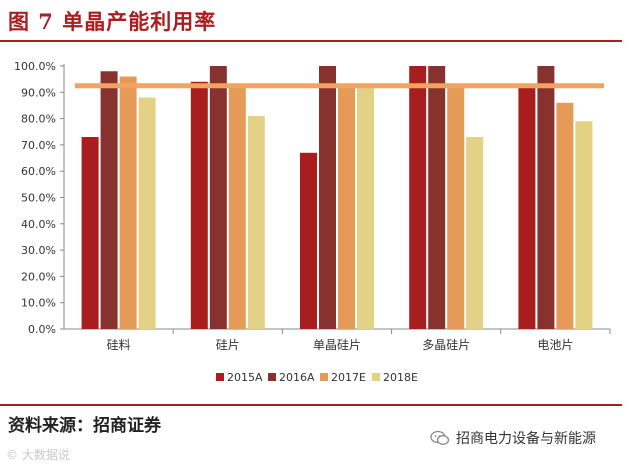 The image size is (640, 468). I want to click on x-tick-label: 电池片, so click(555, 345).